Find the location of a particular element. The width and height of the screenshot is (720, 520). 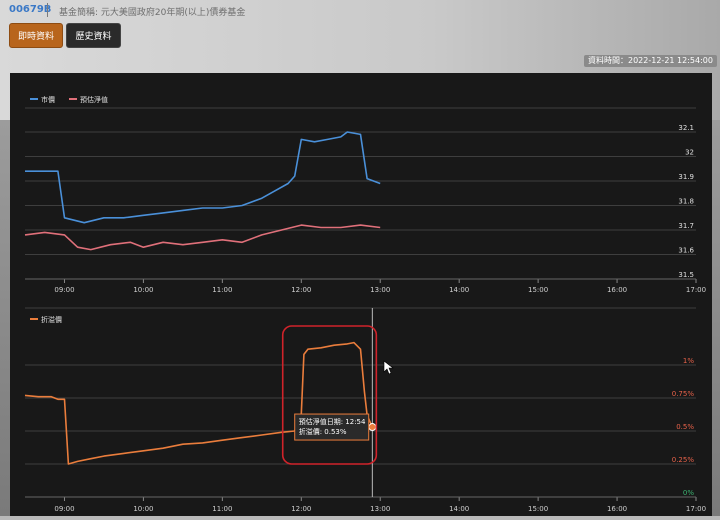

fund-code: 00679B is located at coordinates (30, 9).